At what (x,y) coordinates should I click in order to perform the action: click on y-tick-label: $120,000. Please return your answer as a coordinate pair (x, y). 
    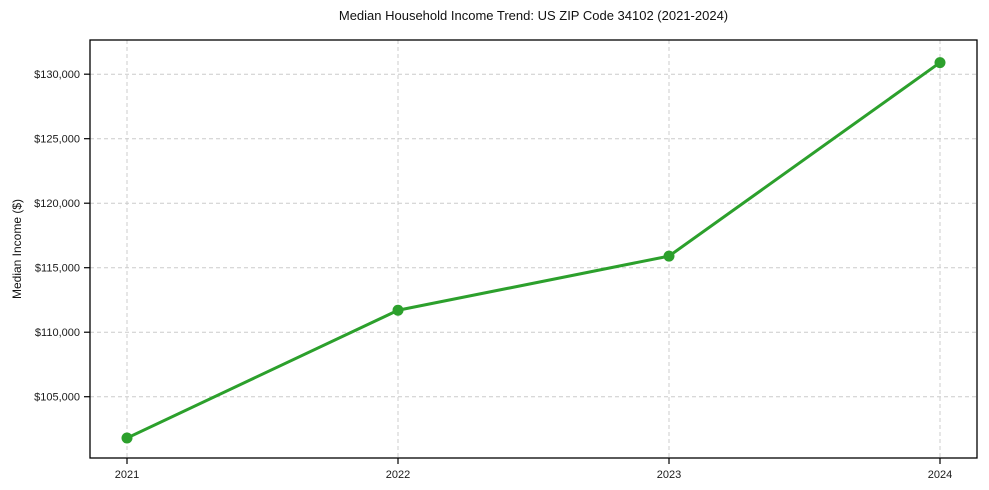
    Looking at the image, I should click on (57, 204).